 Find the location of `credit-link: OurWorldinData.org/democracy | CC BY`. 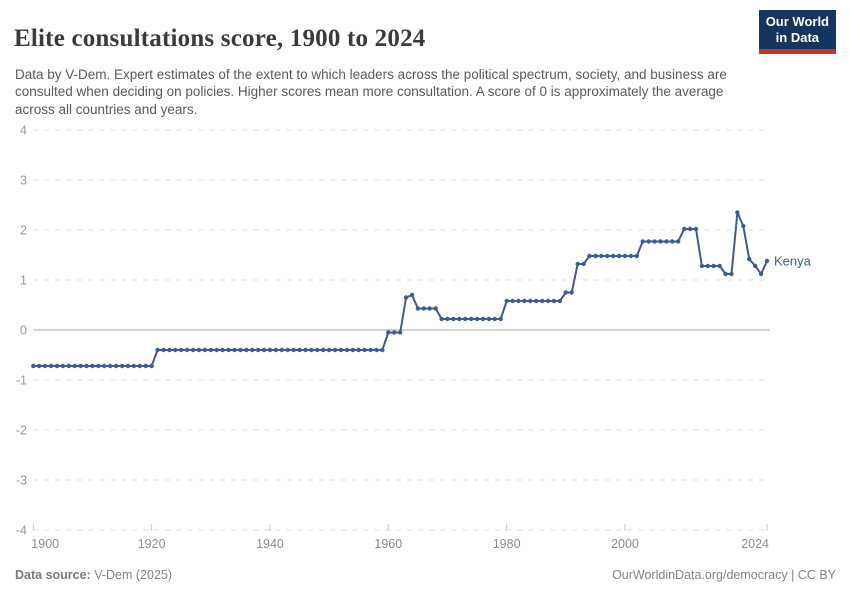

credit-link: OurWorldinData.org/democracy | CC BY is located at coordinates (724, 575).